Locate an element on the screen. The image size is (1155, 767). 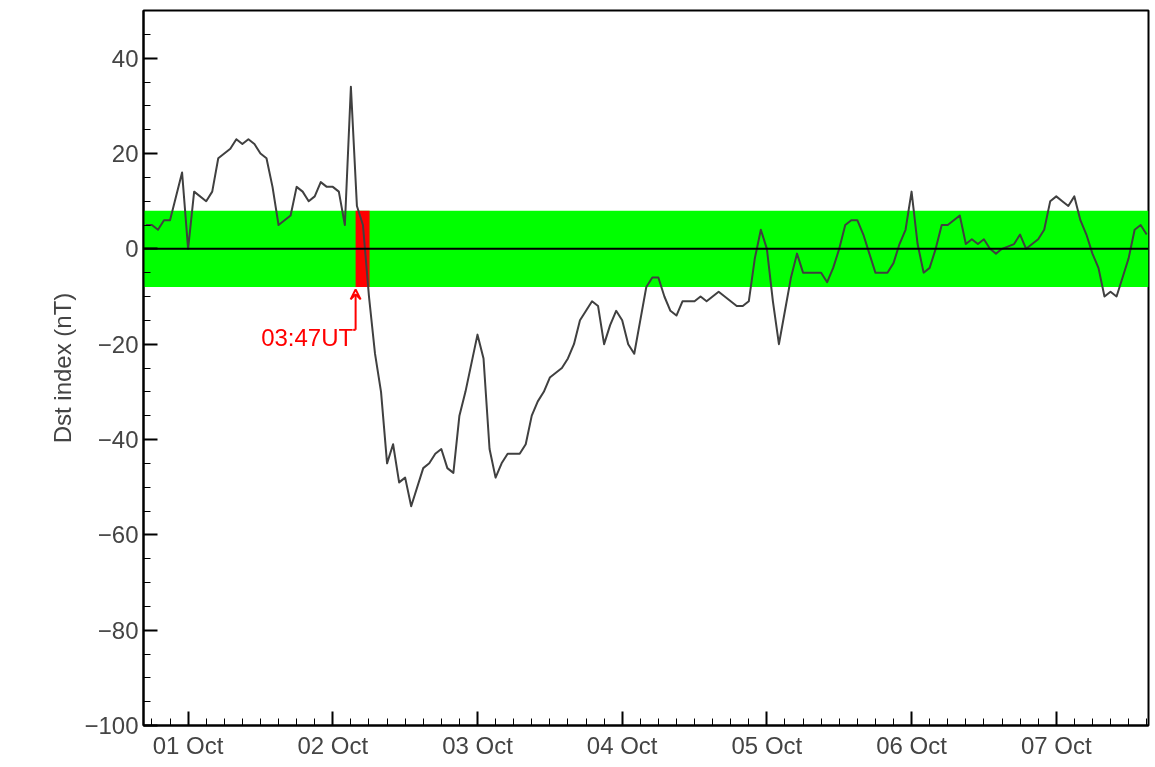
y-tick-label: 0 is located at coordinates (132, 249).